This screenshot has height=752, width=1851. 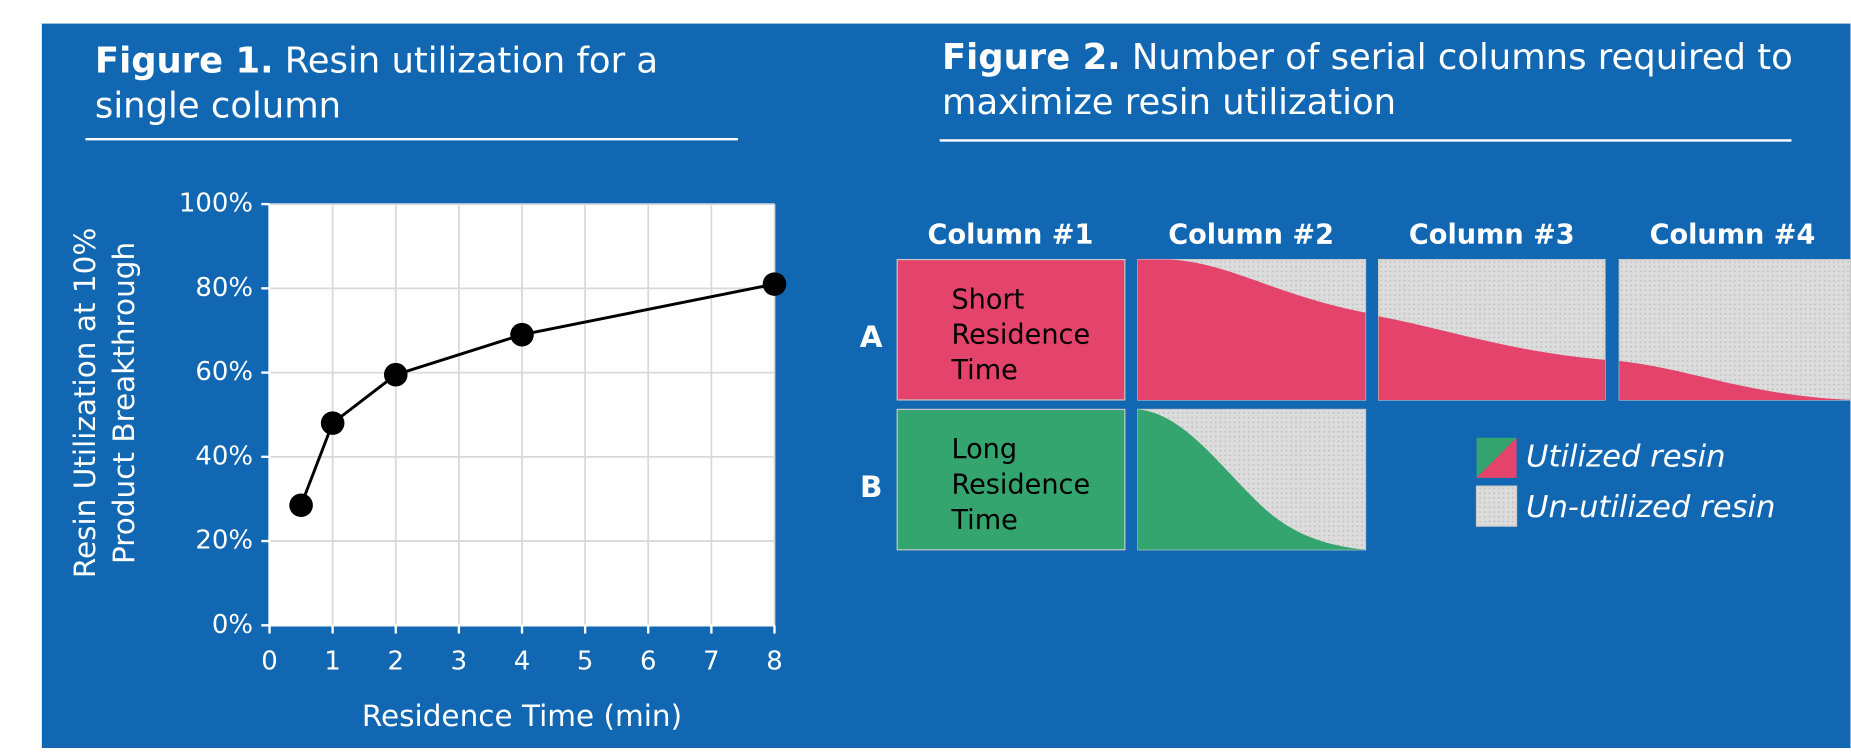 What do you see at coordinates (585, 661) in the screenshot?
I see `x-tick-label: 5` at bounding box center [585, 661].